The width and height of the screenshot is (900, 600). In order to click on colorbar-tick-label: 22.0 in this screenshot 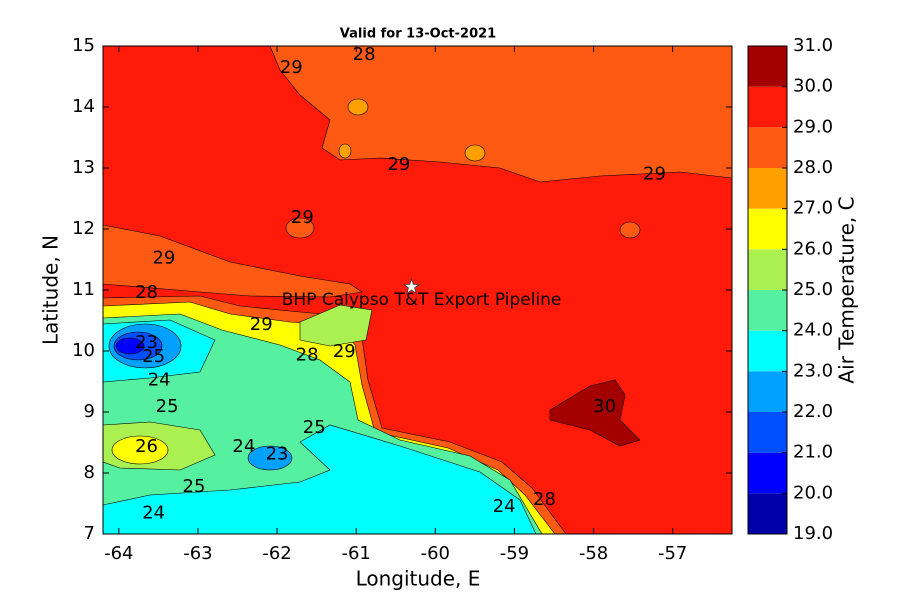, I will do `click(813, 411)`.